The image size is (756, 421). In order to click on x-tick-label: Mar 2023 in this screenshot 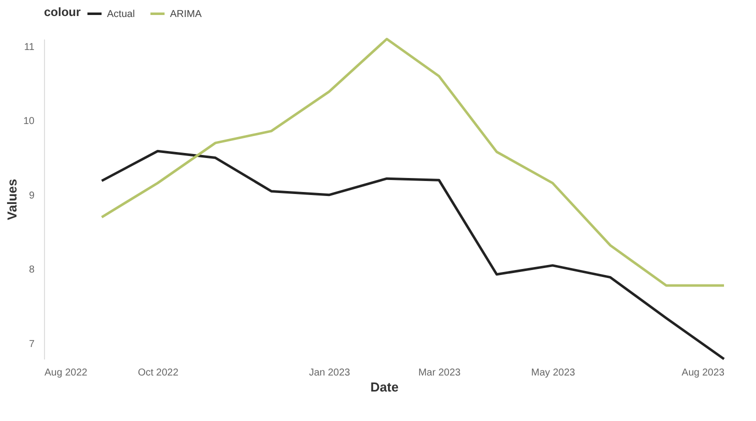, I will do `click(440, 373)`.